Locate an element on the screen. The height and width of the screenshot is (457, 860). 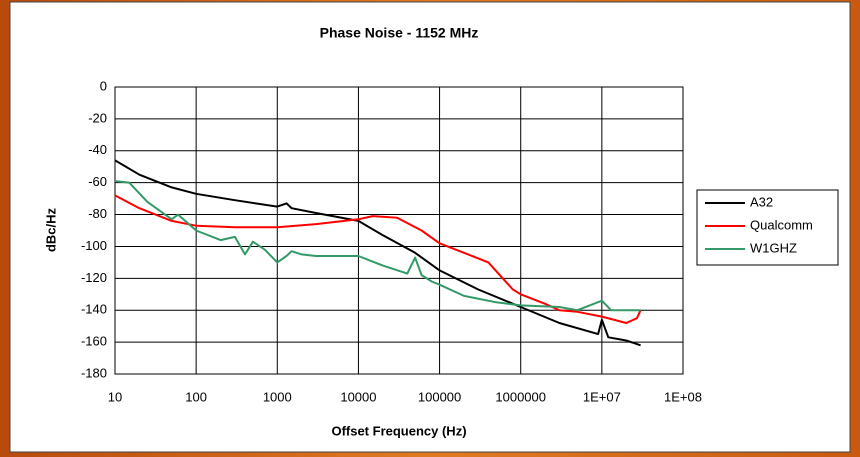
x-tick-label: 10 is located at coordinates (115, 396).